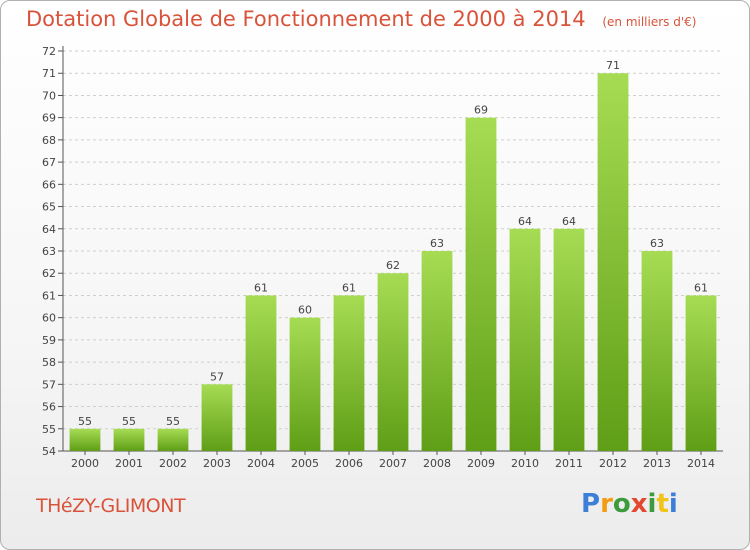 The image size is (750, 550). What do you see at coordinates (701, 463) in the screenshot?
I see `x-tick-label: 2014` at bounding box center [701, 463].